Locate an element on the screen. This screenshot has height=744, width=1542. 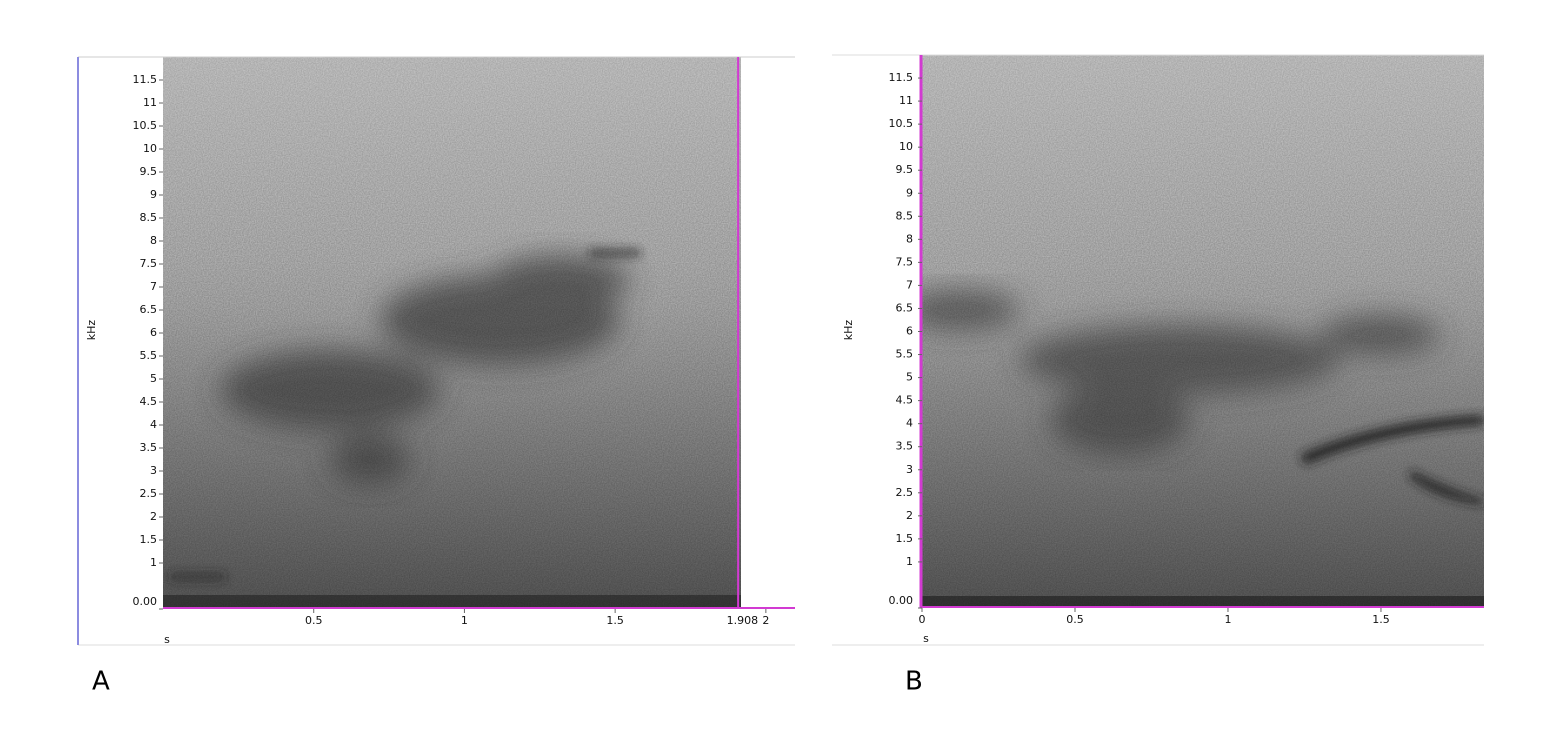
x-tick-label: 2 is located at coordinates (765, 620).